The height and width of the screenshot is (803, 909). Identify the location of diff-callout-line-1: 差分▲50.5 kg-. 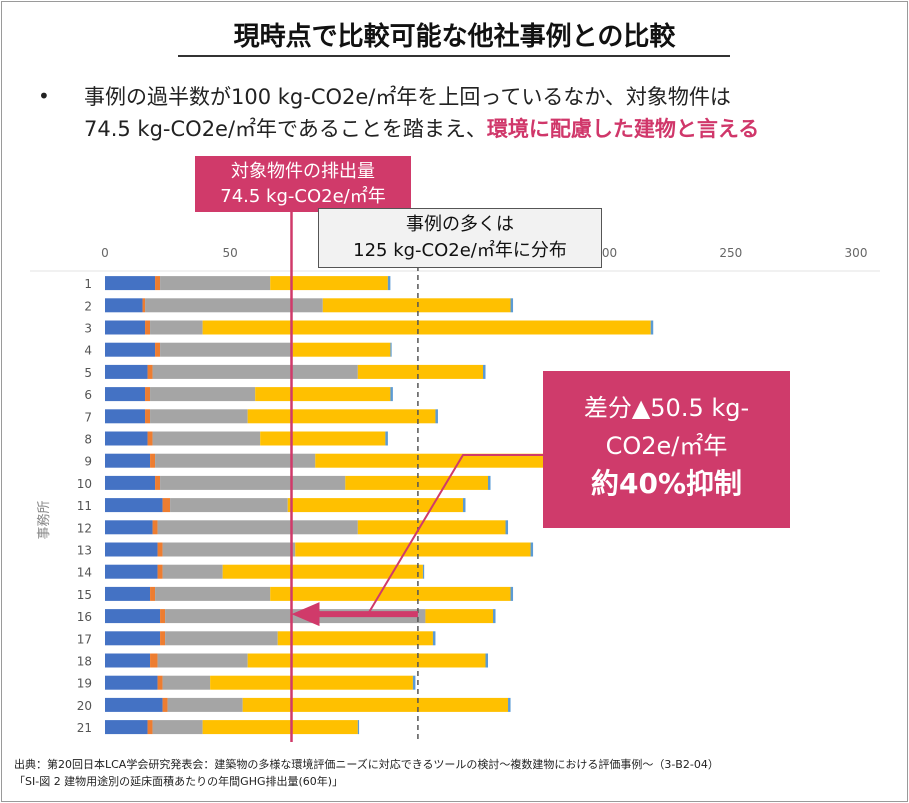
(666, 408).